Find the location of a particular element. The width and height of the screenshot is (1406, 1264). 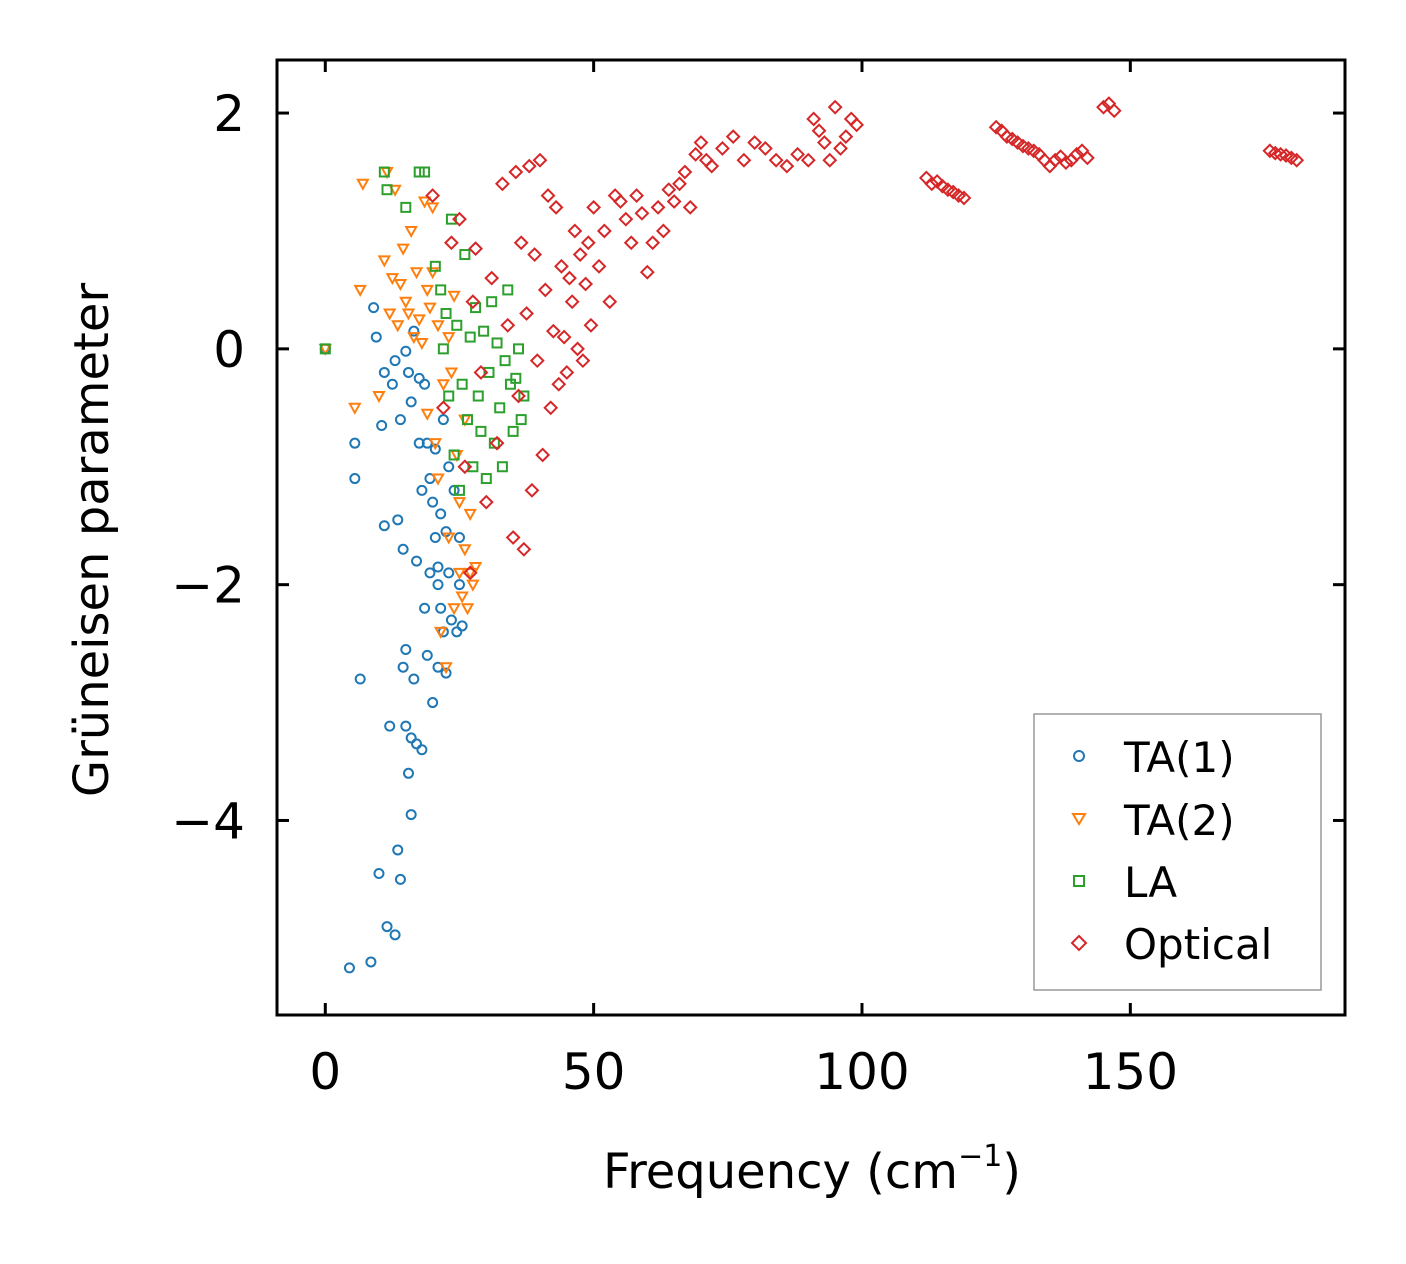

x-axis-label-main: Frequency (cm is located at coordinates (780, 1172).